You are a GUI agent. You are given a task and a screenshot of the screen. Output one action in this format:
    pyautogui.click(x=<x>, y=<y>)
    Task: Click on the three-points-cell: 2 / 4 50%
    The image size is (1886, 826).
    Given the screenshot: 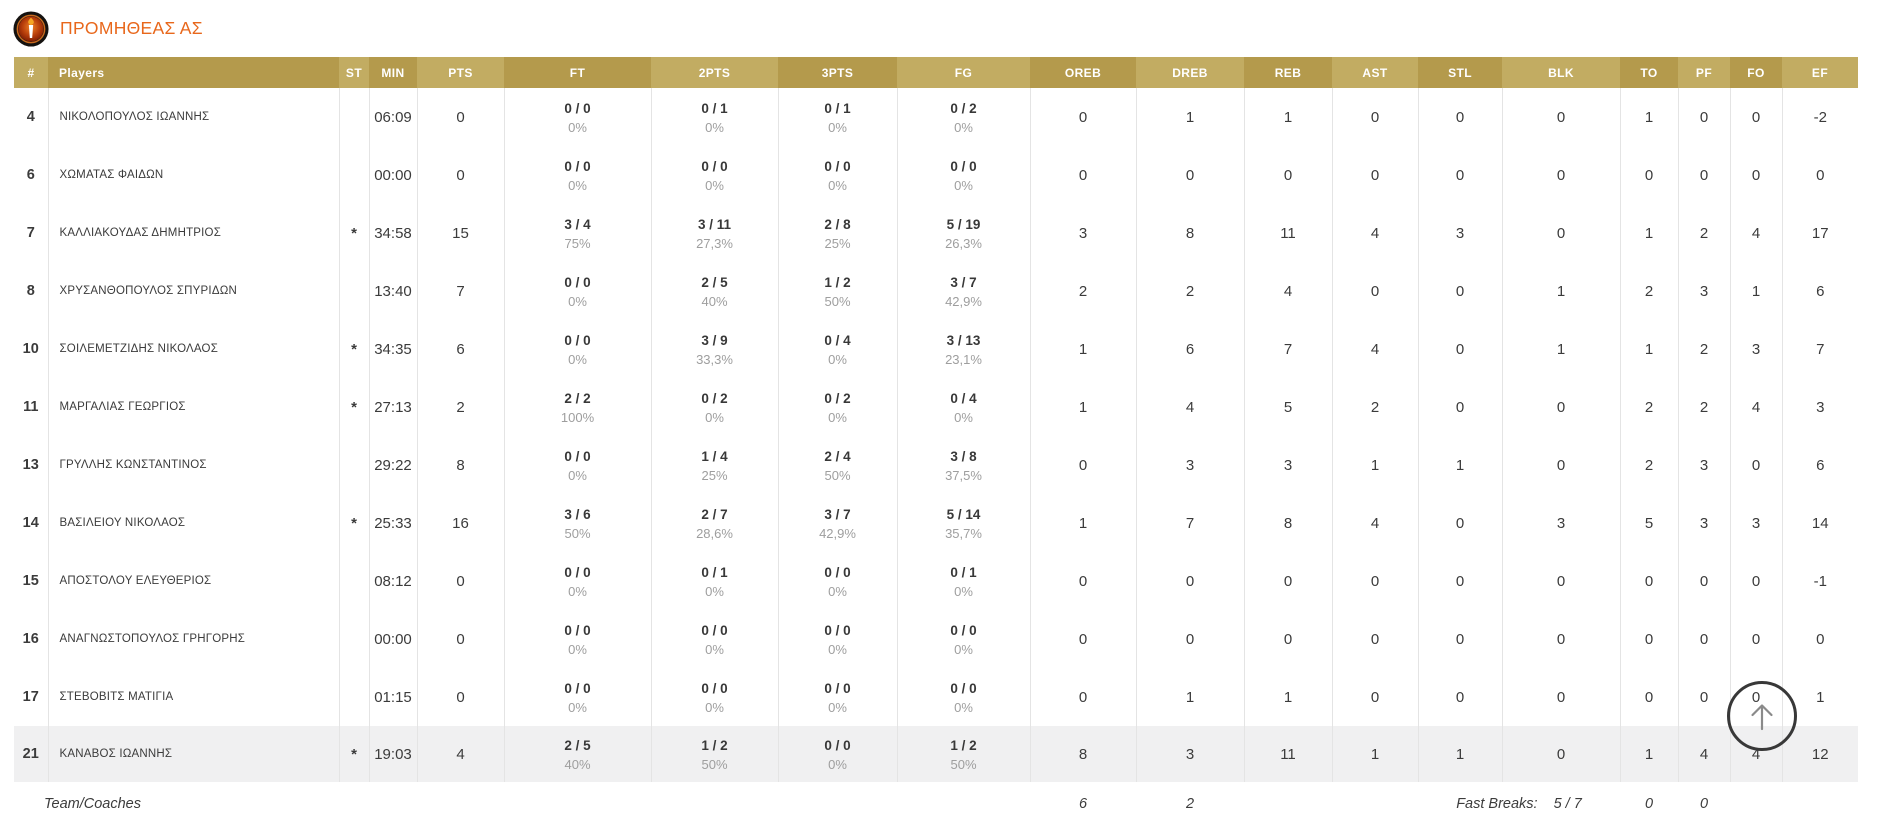 What is the action you would take?
    pyautogui.click(x=837, y=465)
    